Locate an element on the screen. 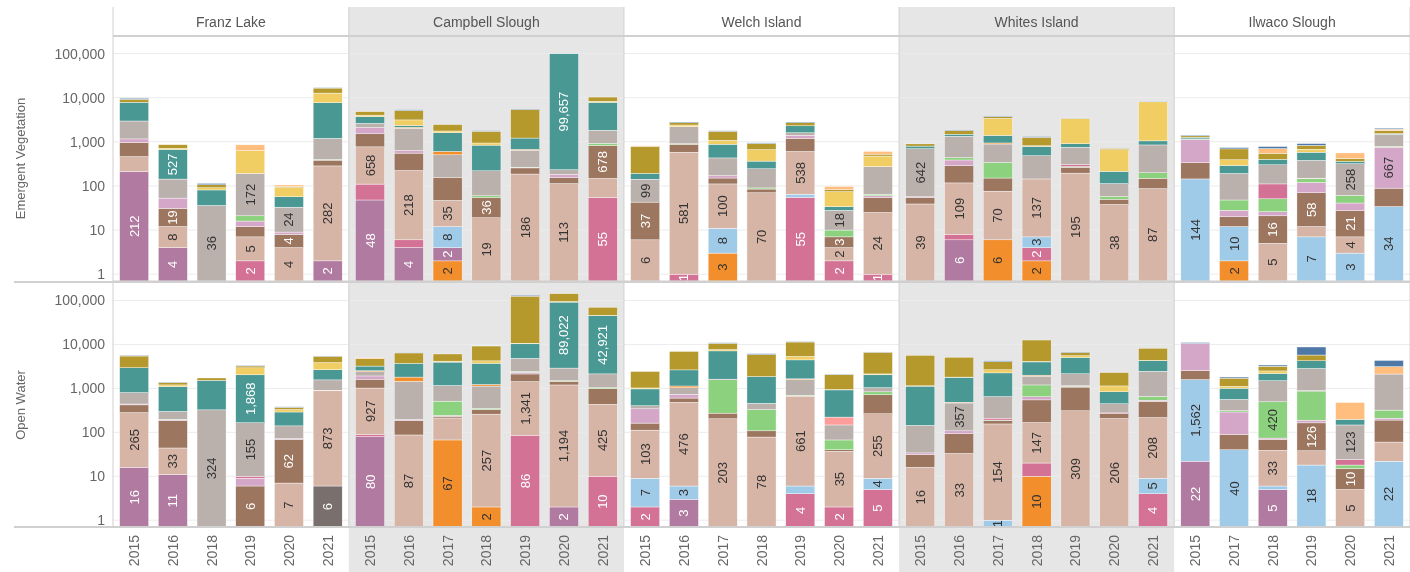 The image size is (1410, 572). data-label: 172 is located at coordinates (250, 194).